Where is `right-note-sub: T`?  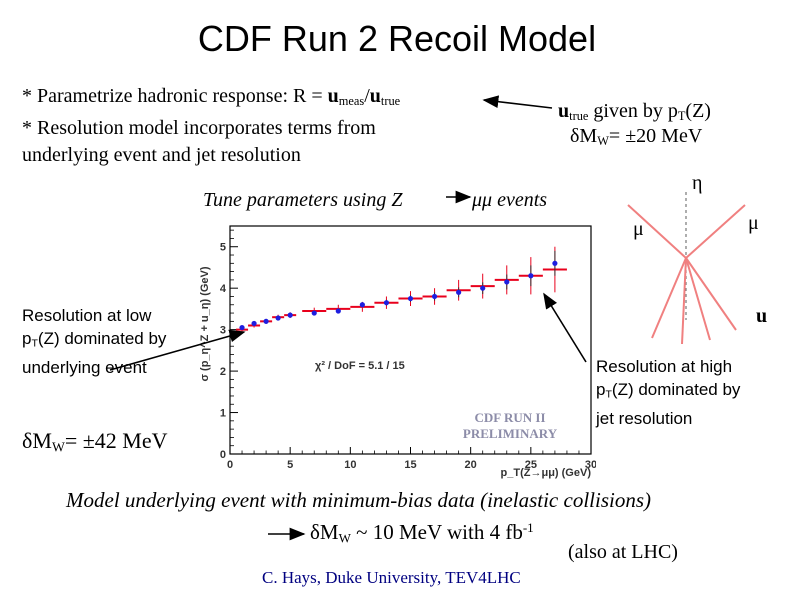 right-note-sub: T is located at coordinates (608, 394).